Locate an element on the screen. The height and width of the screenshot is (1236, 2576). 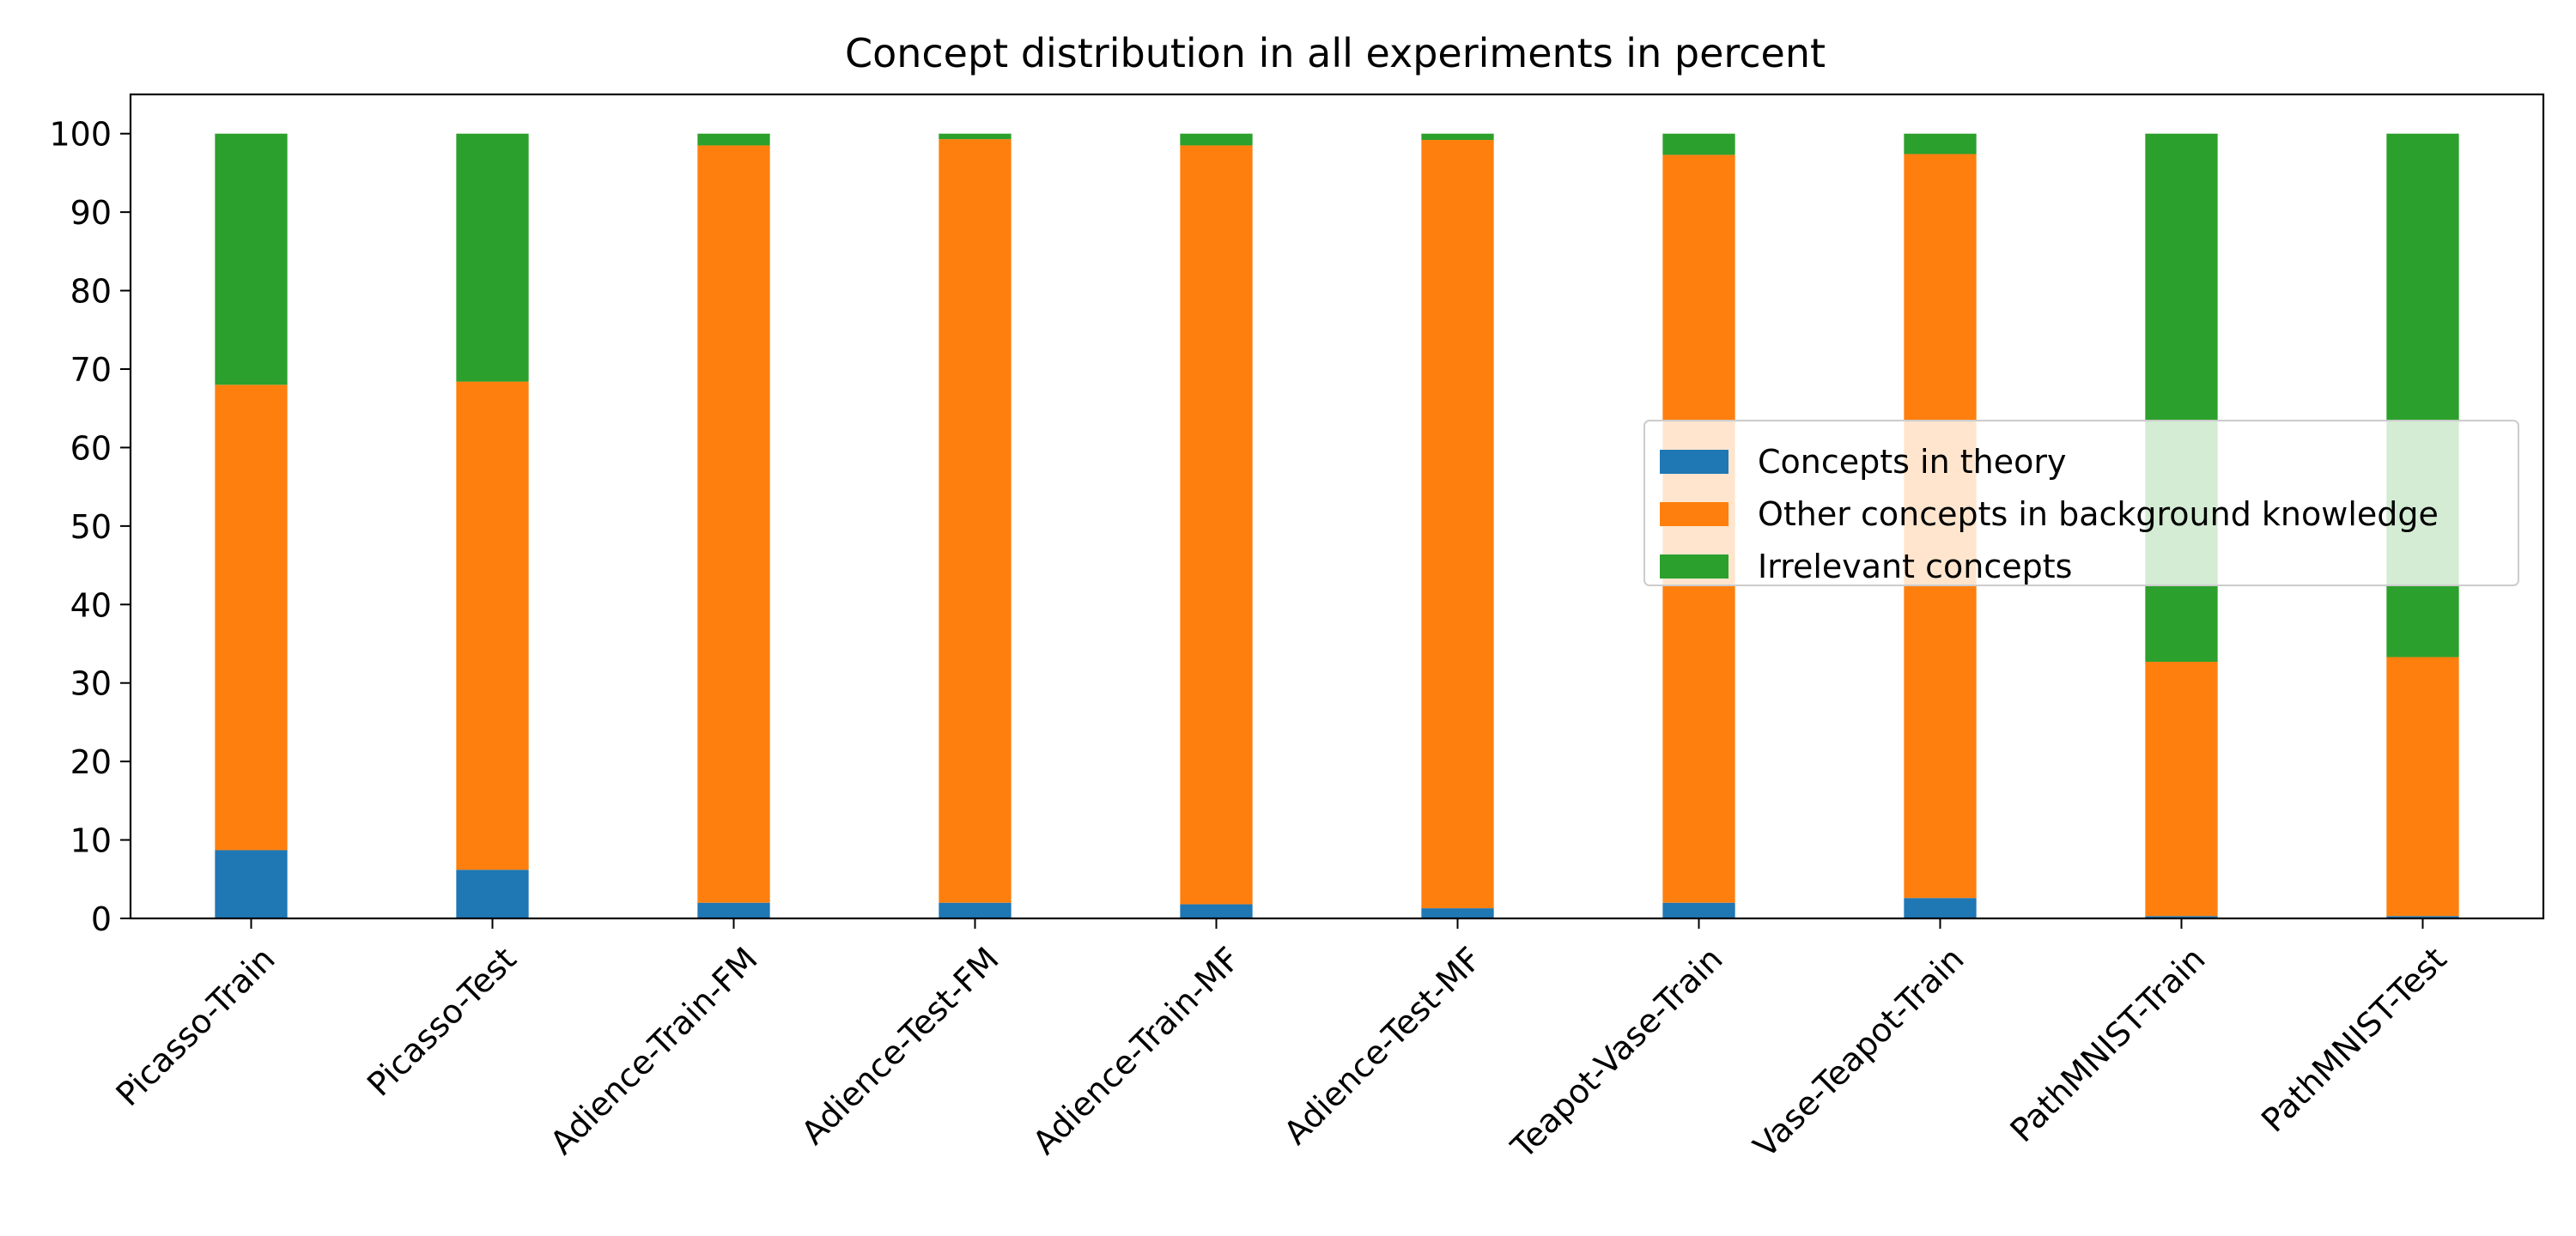
y-tick-label: 100 is located at coordinates (80, 135).